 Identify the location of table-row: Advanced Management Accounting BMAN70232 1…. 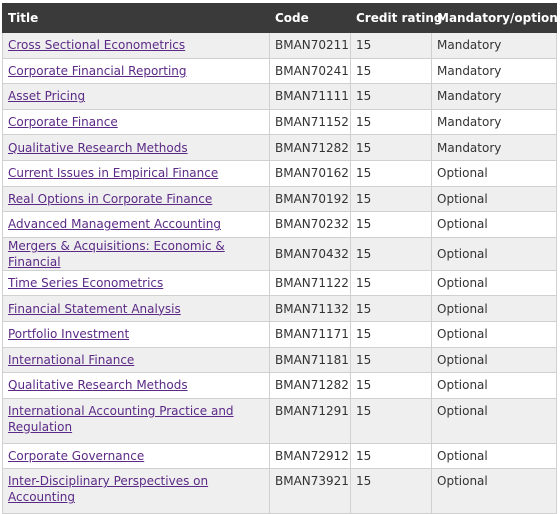
(279, 224).